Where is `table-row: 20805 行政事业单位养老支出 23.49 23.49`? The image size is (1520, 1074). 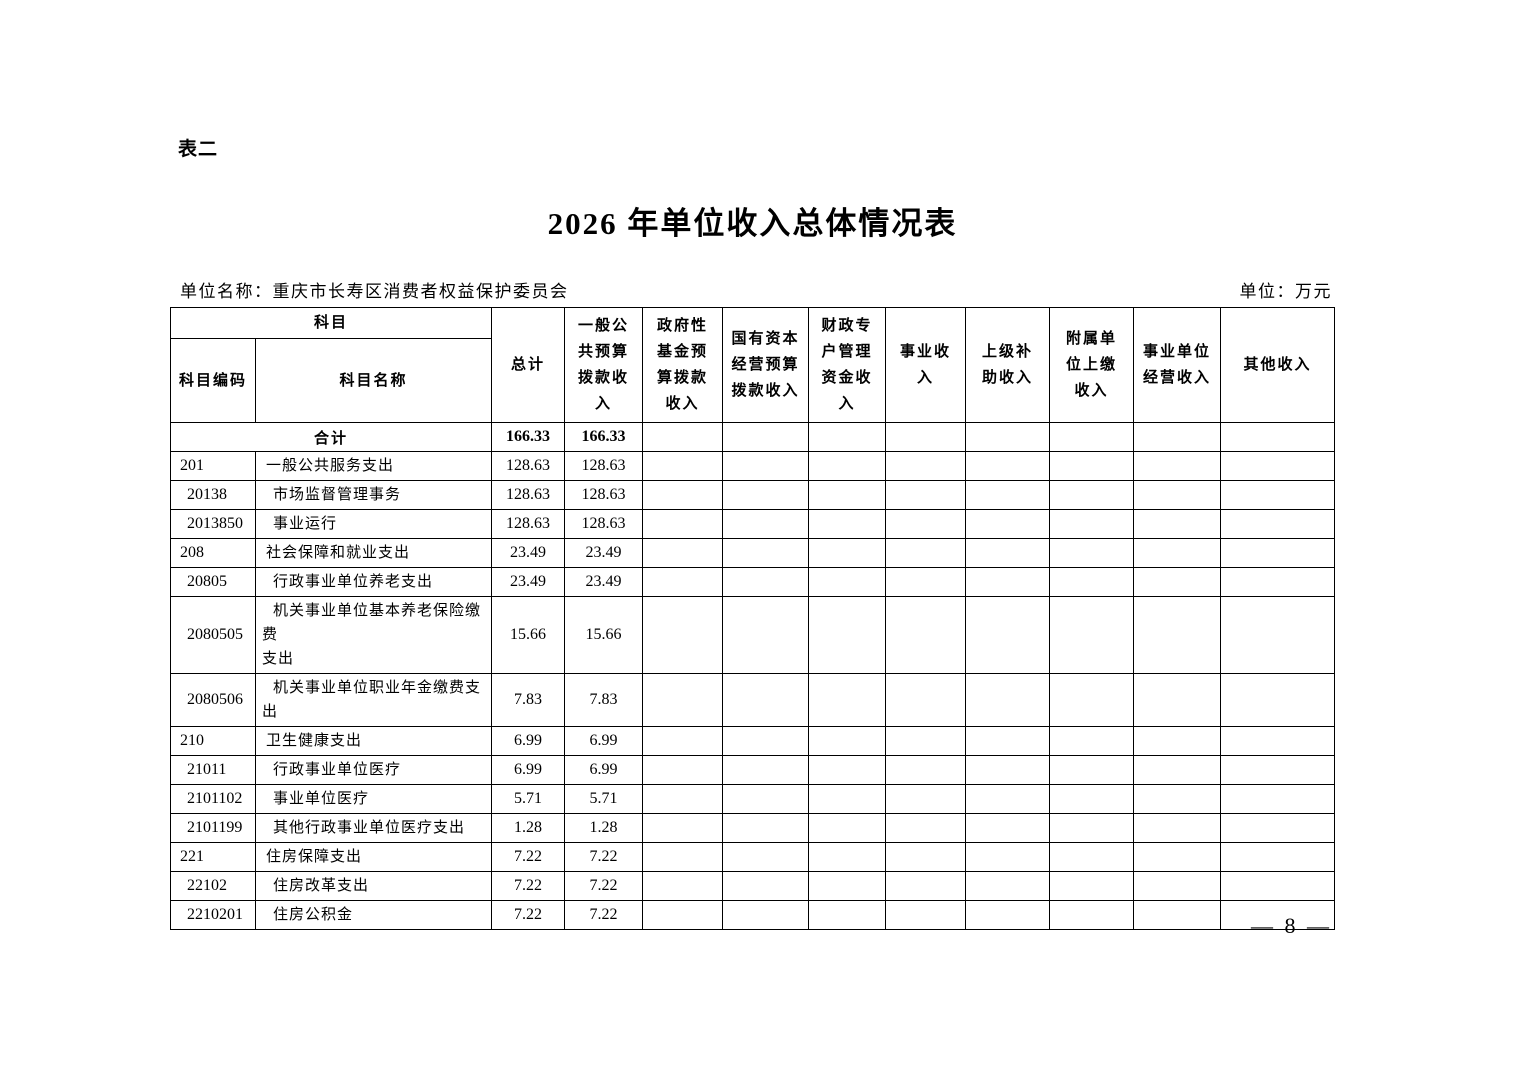 table-row: 20805 行政事业单位养老支出 23.49 23.49 is located at coordinates (753, 582).